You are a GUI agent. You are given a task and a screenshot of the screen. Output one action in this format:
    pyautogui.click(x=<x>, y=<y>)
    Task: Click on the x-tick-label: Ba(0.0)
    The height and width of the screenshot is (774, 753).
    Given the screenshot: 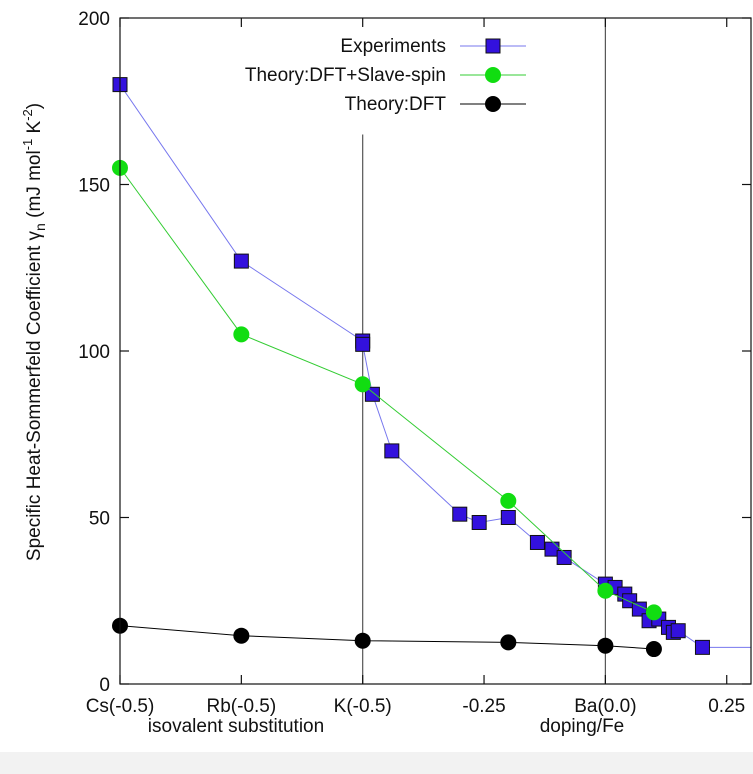 What is the action you would take?
    pyautogui.click(x=605, y=706)
    